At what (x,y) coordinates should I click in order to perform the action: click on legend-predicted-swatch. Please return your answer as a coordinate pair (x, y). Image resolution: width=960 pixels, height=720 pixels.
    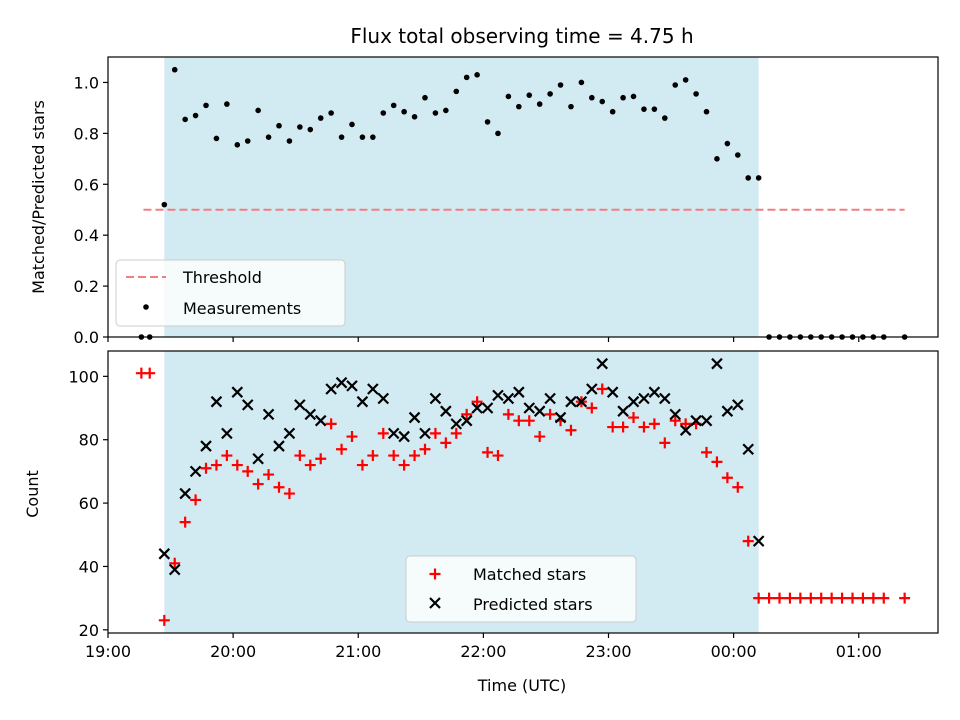
    Looking at the image, I should click on (435, 603).